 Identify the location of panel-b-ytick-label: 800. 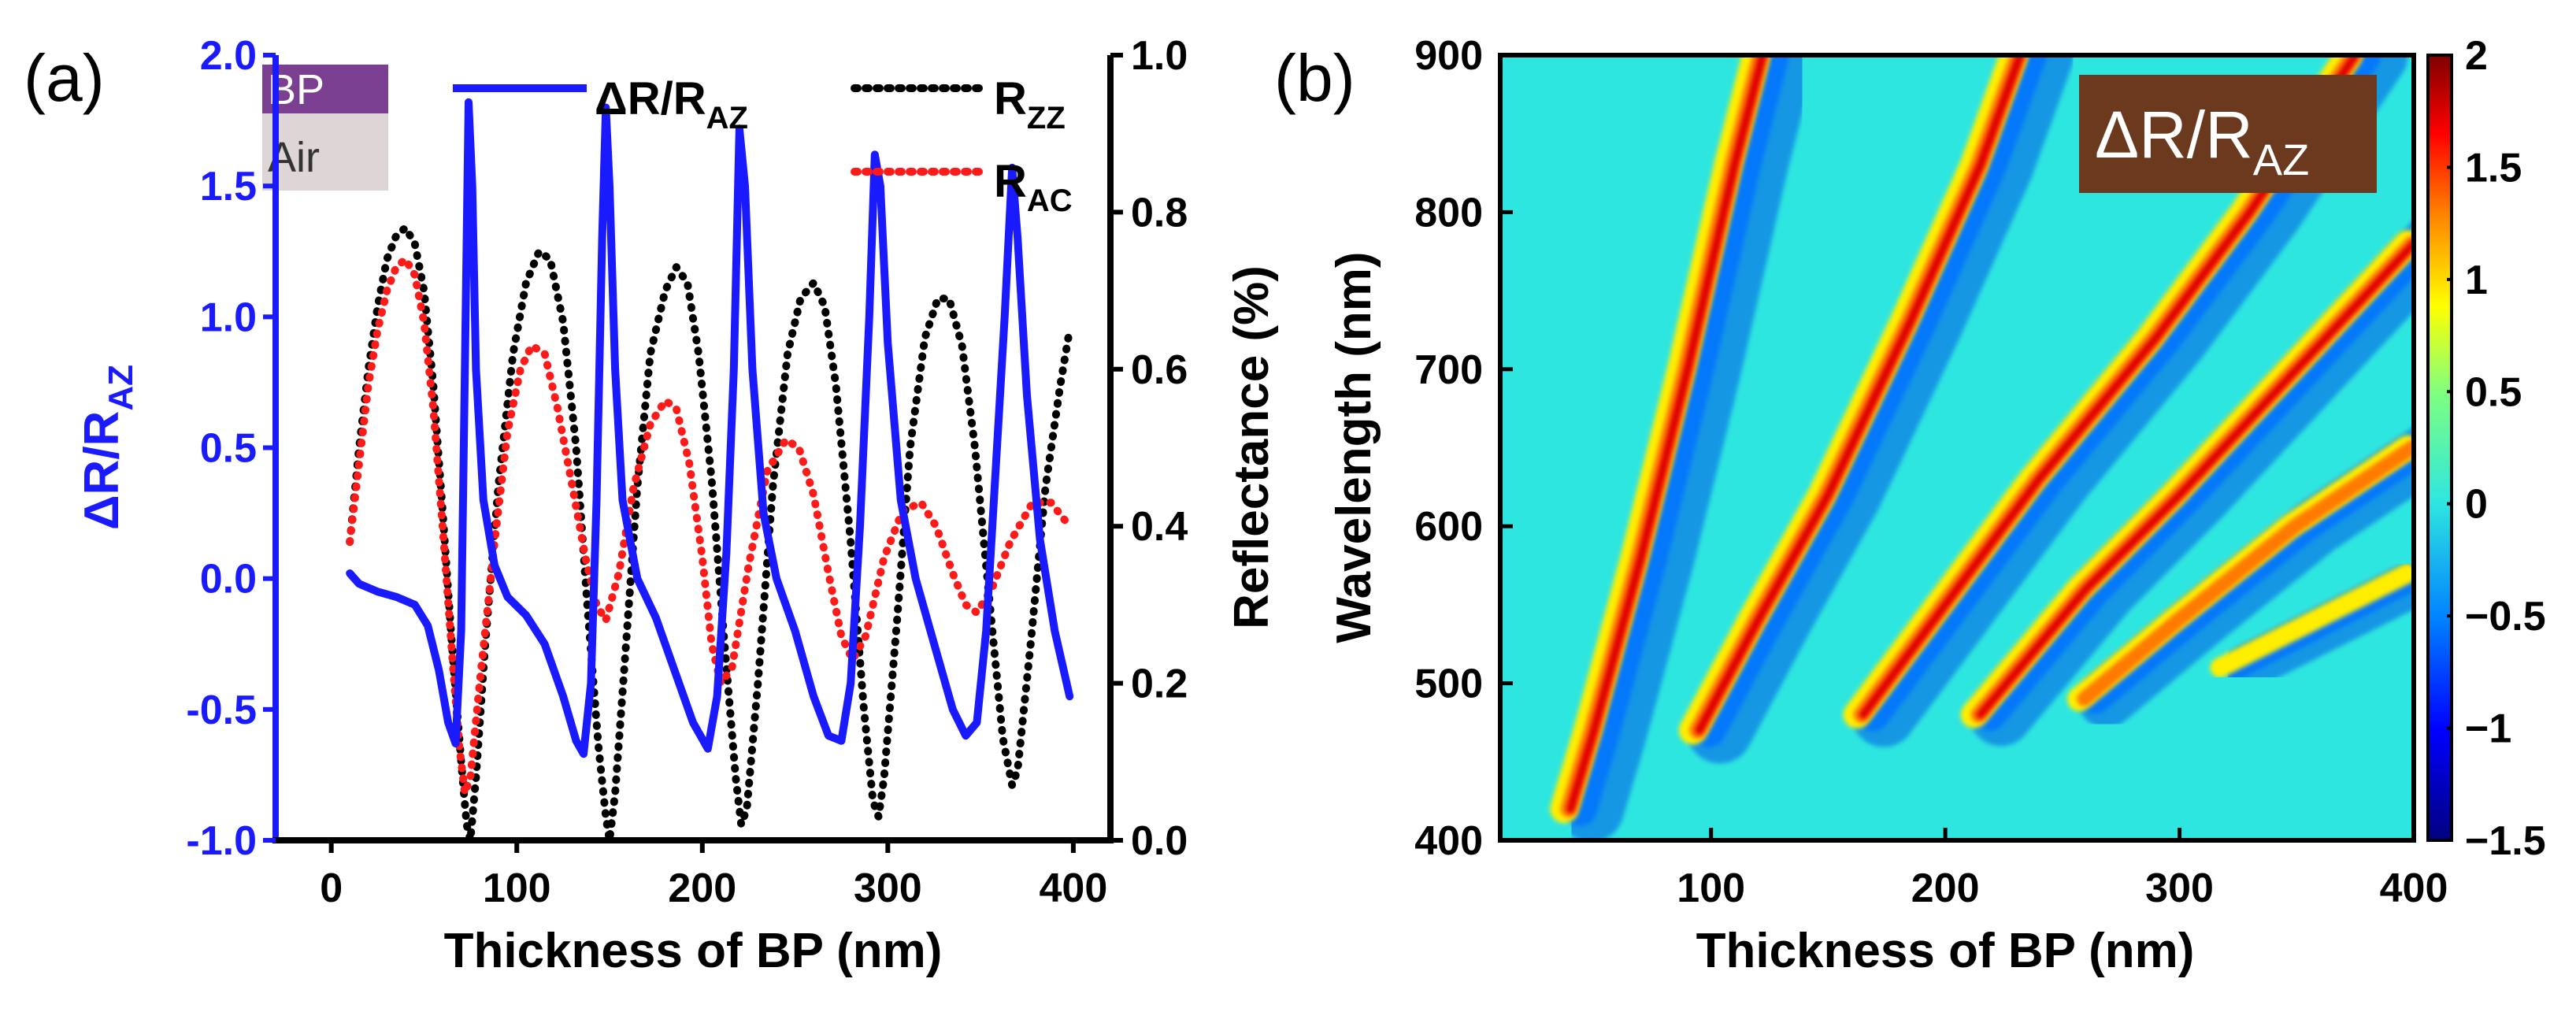
(1448, 212).